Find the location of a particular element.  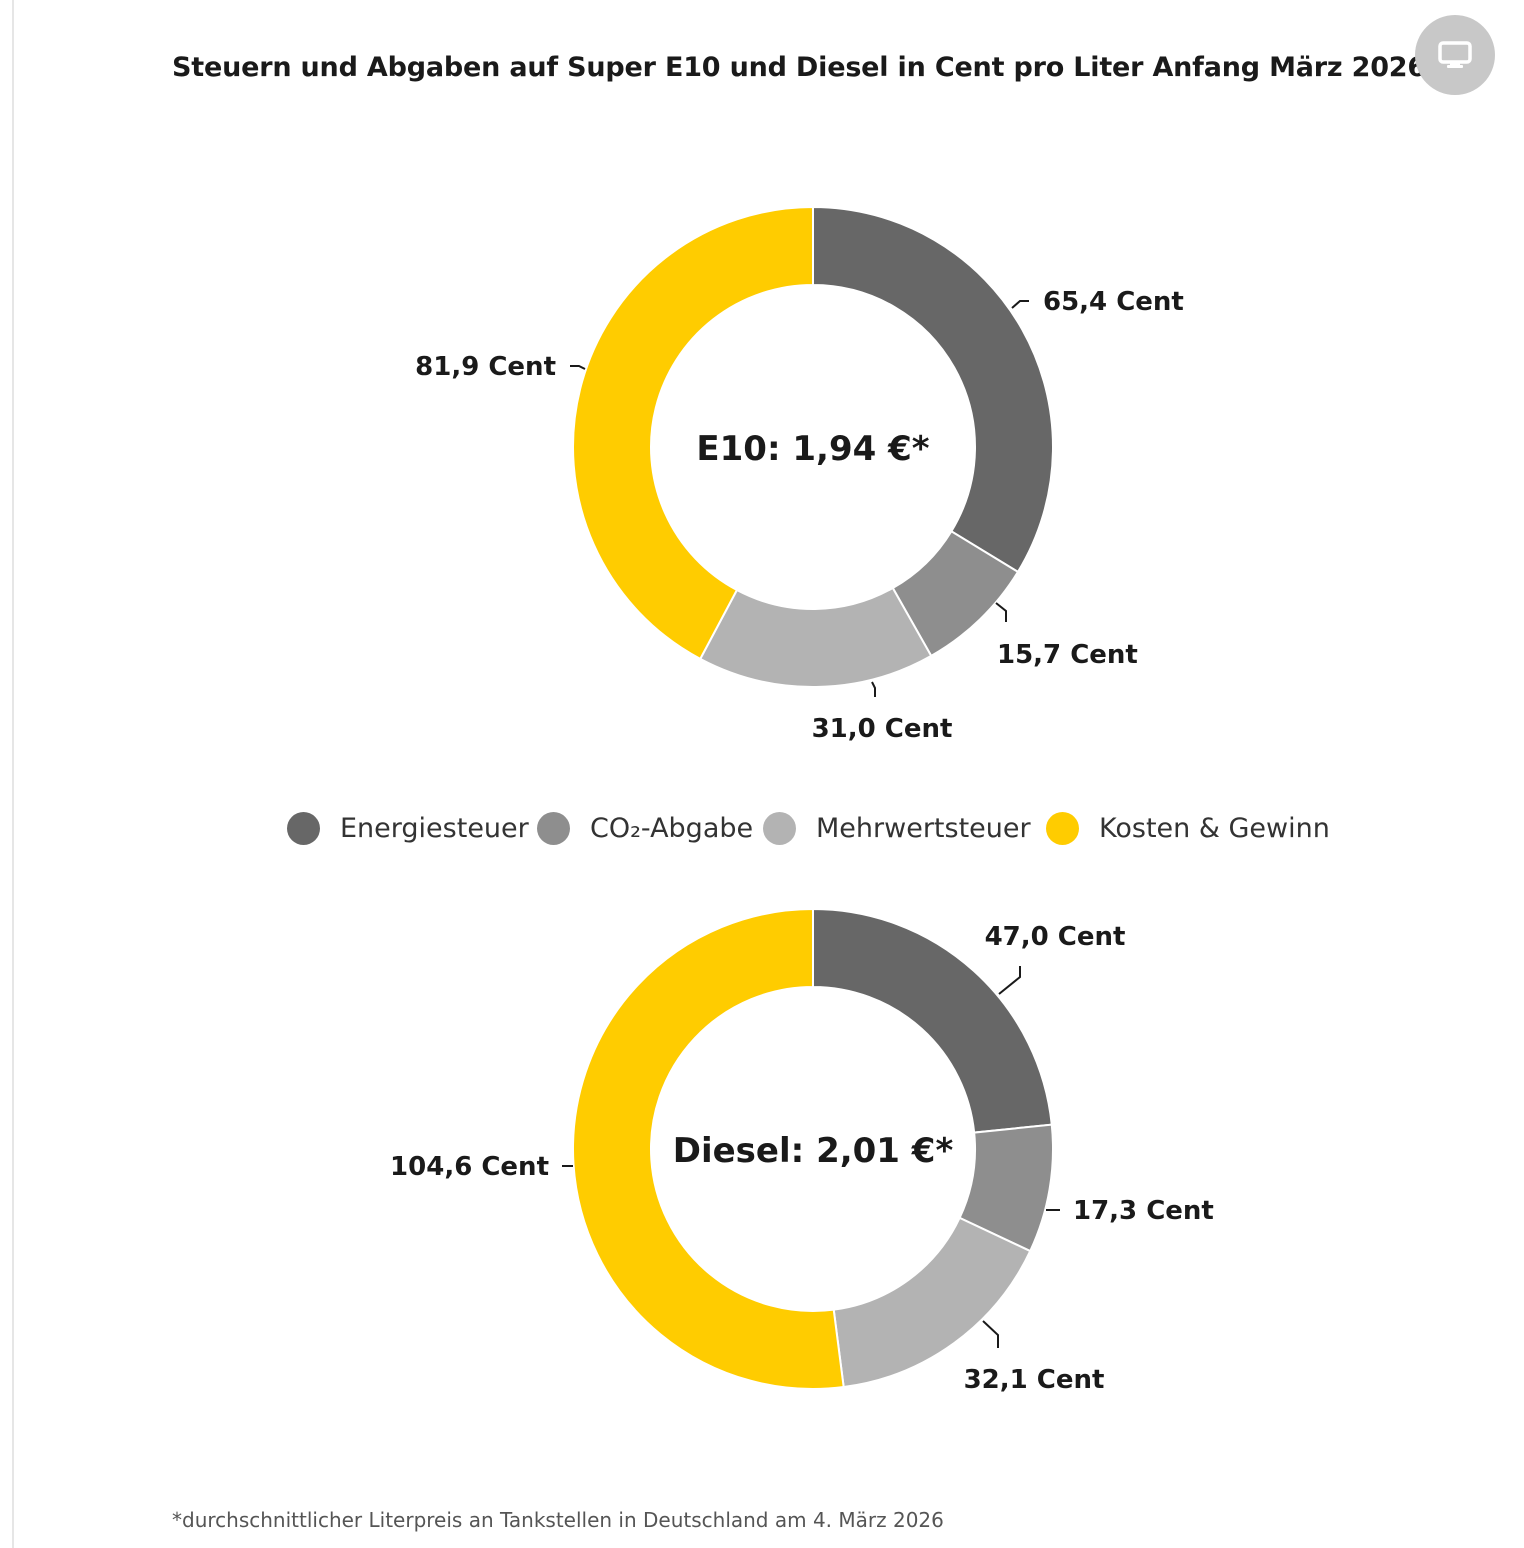

e10-leader-kosten is located at coordinates (578, 367).